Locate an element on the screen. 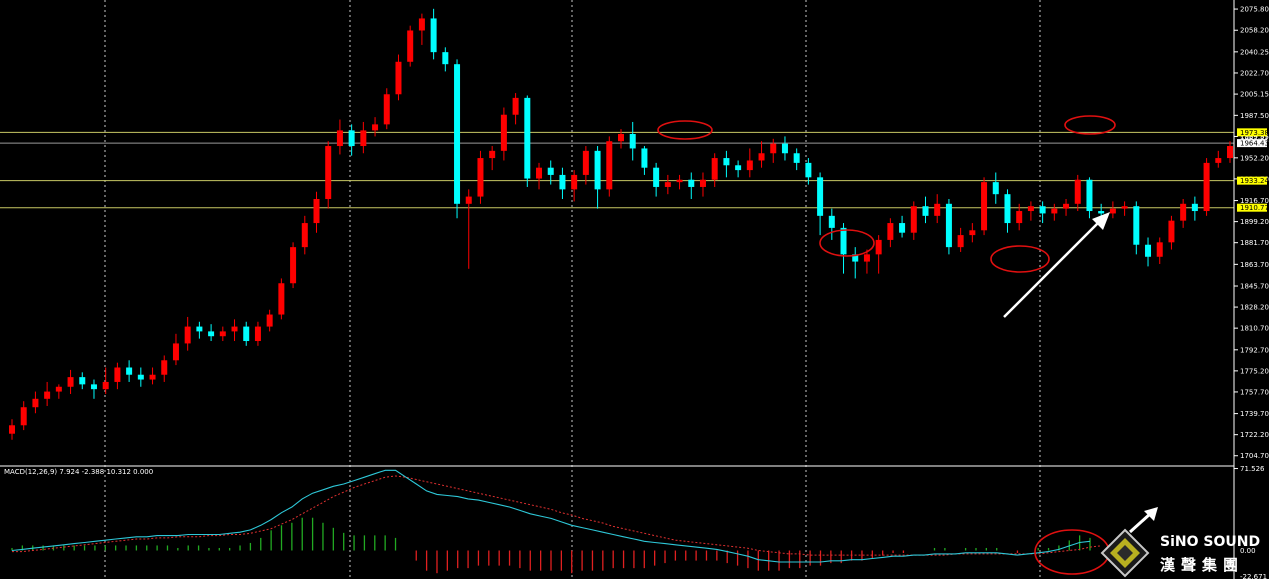 This screenshot has height=579, width=1269. price-tick-label: 1899.20 is located at coordinates (1254, 222).